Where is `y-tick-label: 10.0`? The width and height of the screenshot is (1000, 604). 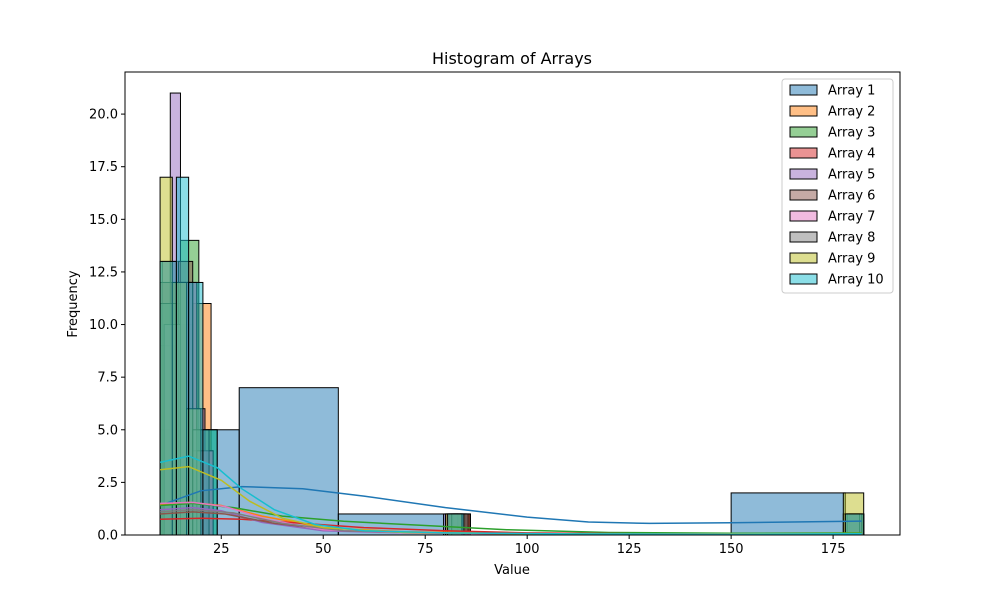 y-tick-label: 10.0 is located at coordinates (103, 325).